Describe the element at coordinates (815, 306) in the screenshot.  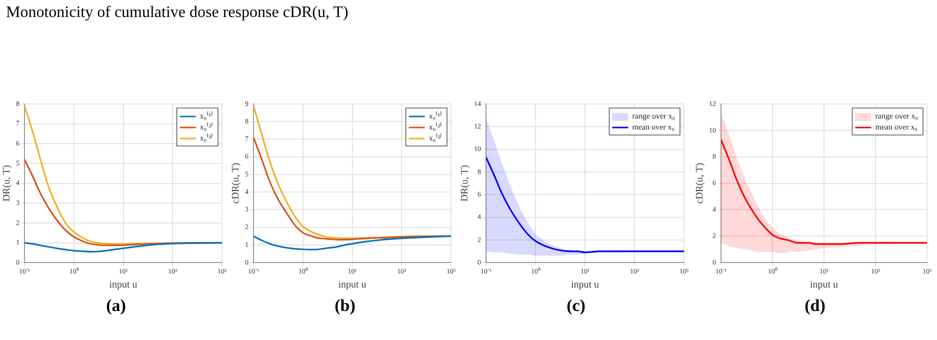
I see `text: (d)` at that location.